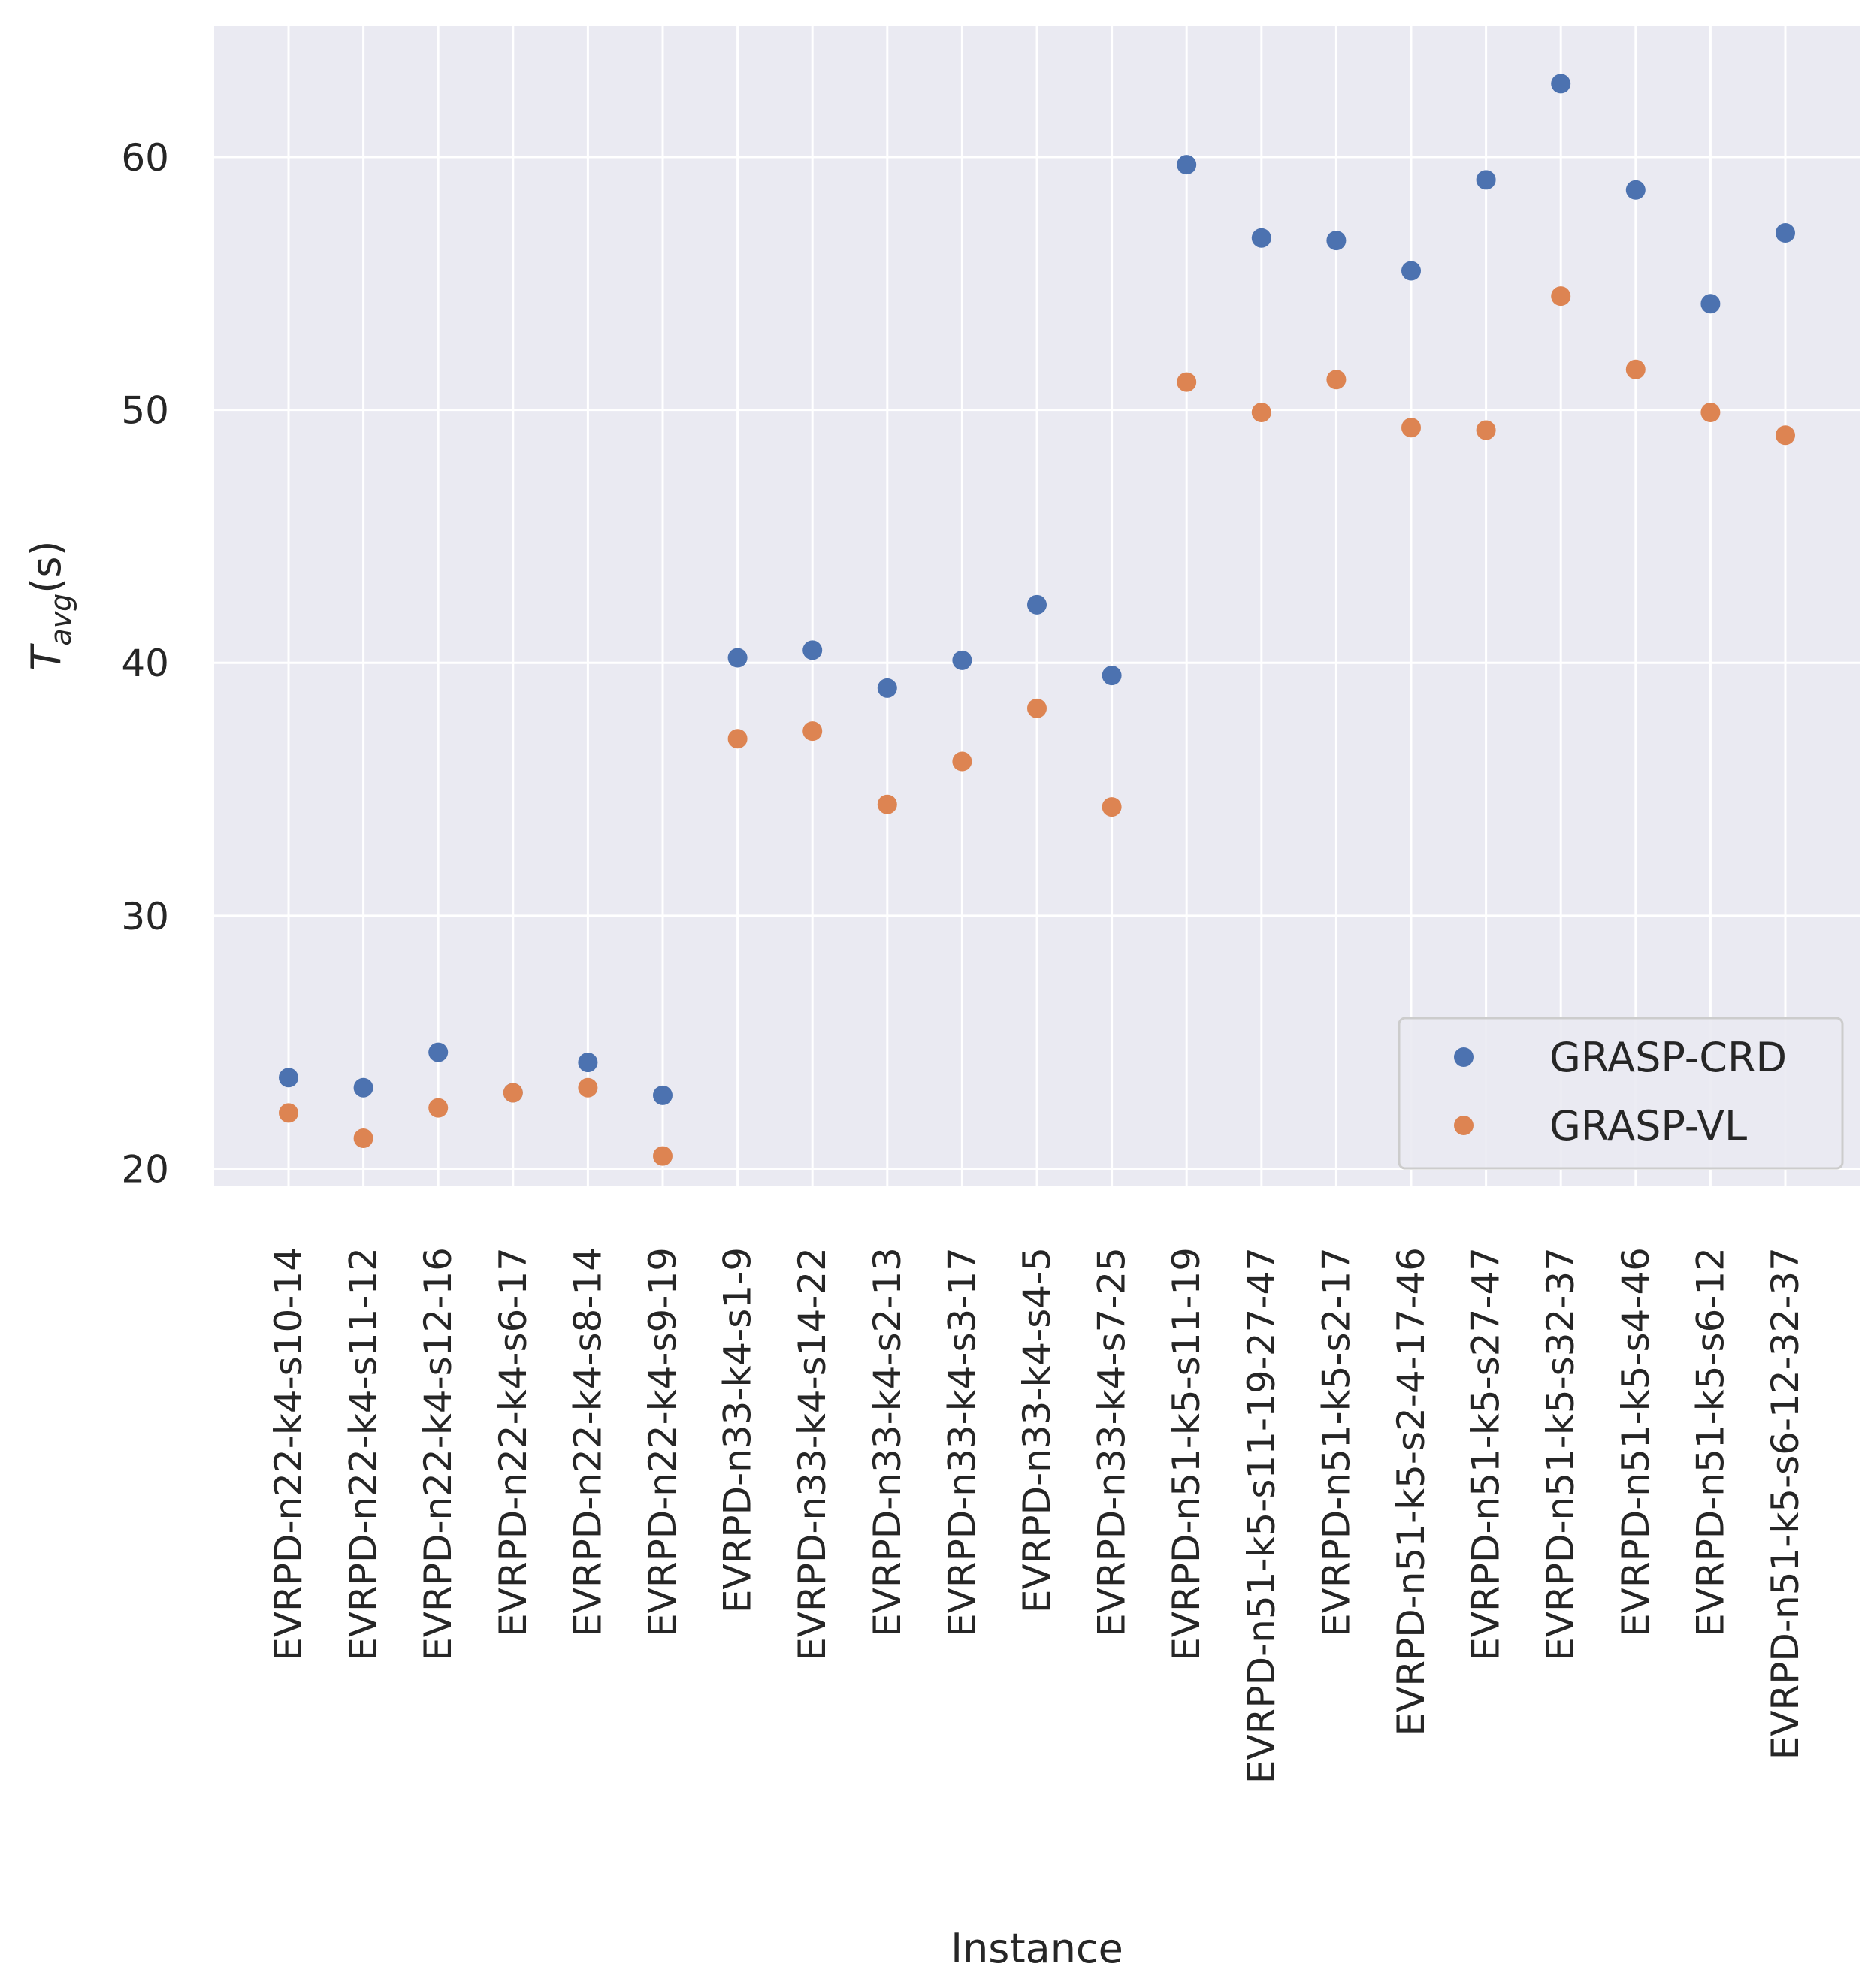 Image resolution: width=1874 pixels, height=1988 pixels. I want to click on x-tick-label: EVRPD-n51-k5-s2-4-17-46, so click(1411, 1491).